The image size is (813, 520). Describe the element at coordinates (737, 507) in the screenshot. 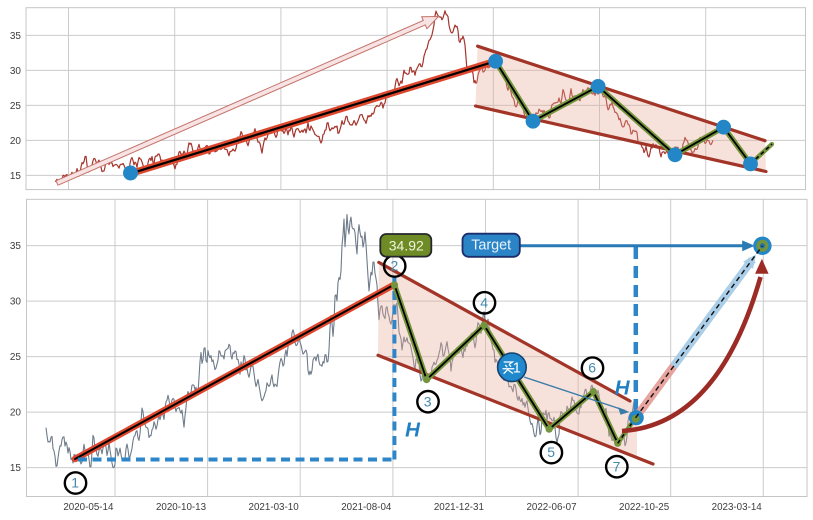

I see `svg-text: 2023-03-14` at that location.